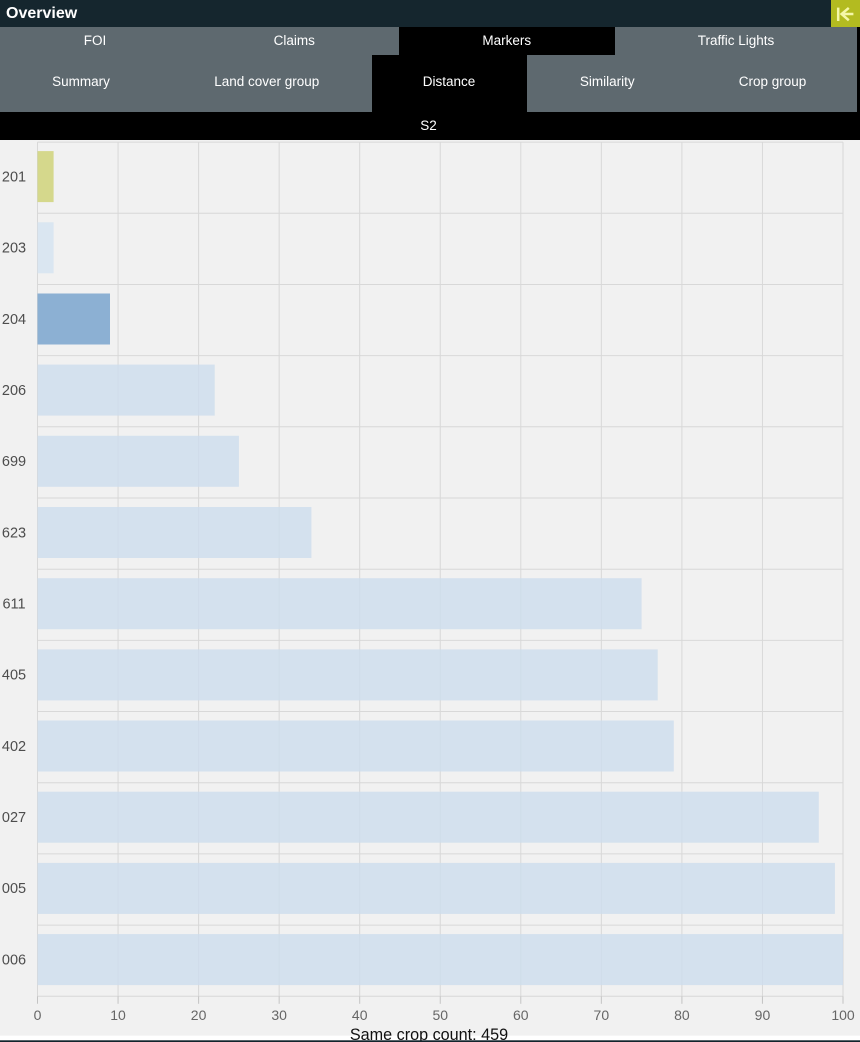 The height and width of the screenshot is (1042, 860). I want to click on svg-text: 10, so click(118, 1015).